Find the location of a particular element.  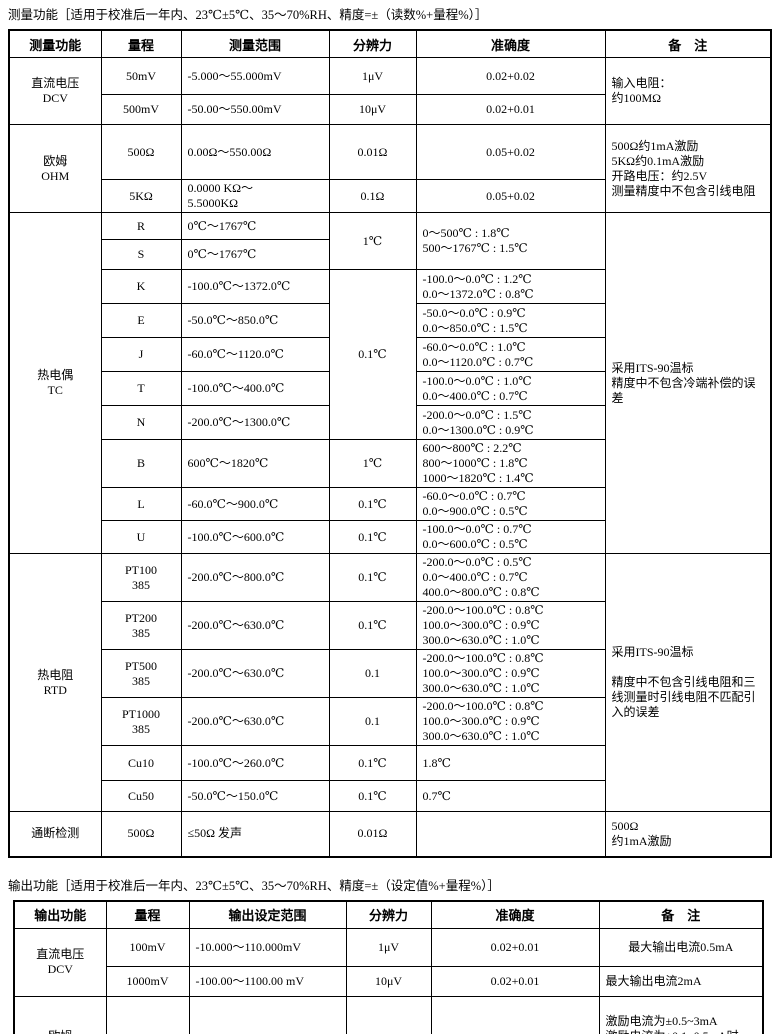

column-header: 测量功能 is located at coordinates (55, 43).